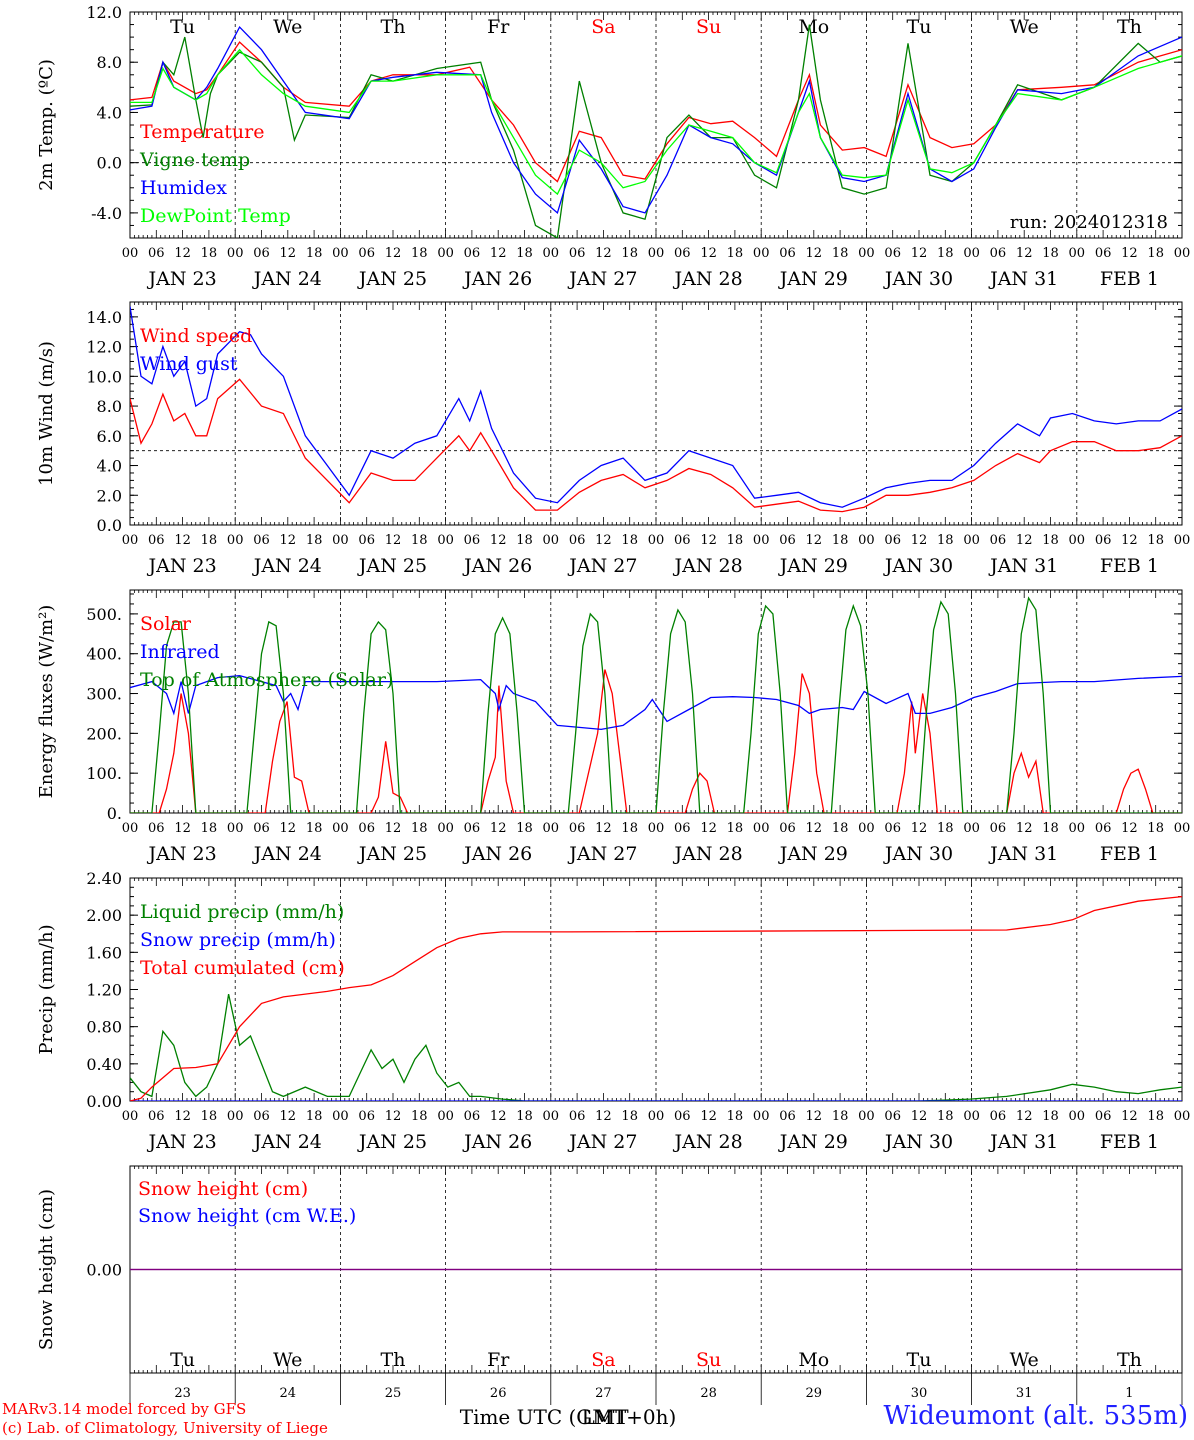 Image resolution: width=1194 pixels, height=1440 pixels. Describe the element at coordinates (114, 813) in the screenshot. I see `y-tick-label: 0.` at that location.